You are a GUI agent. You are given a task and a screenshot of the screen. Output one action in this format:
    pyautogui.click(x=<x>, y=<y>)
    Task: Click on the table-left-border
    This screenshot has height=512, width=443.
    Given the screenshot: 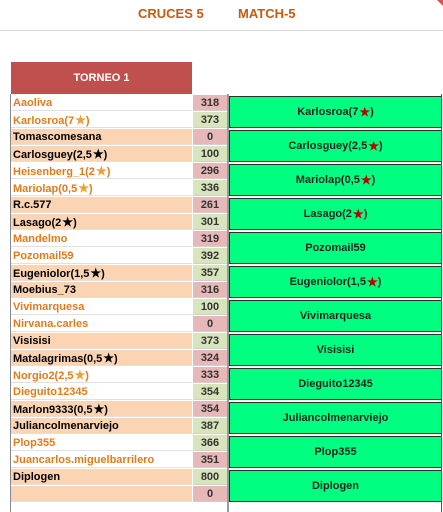 What is the action you would take?
    pyautogui.click(x=10, y=303)
    